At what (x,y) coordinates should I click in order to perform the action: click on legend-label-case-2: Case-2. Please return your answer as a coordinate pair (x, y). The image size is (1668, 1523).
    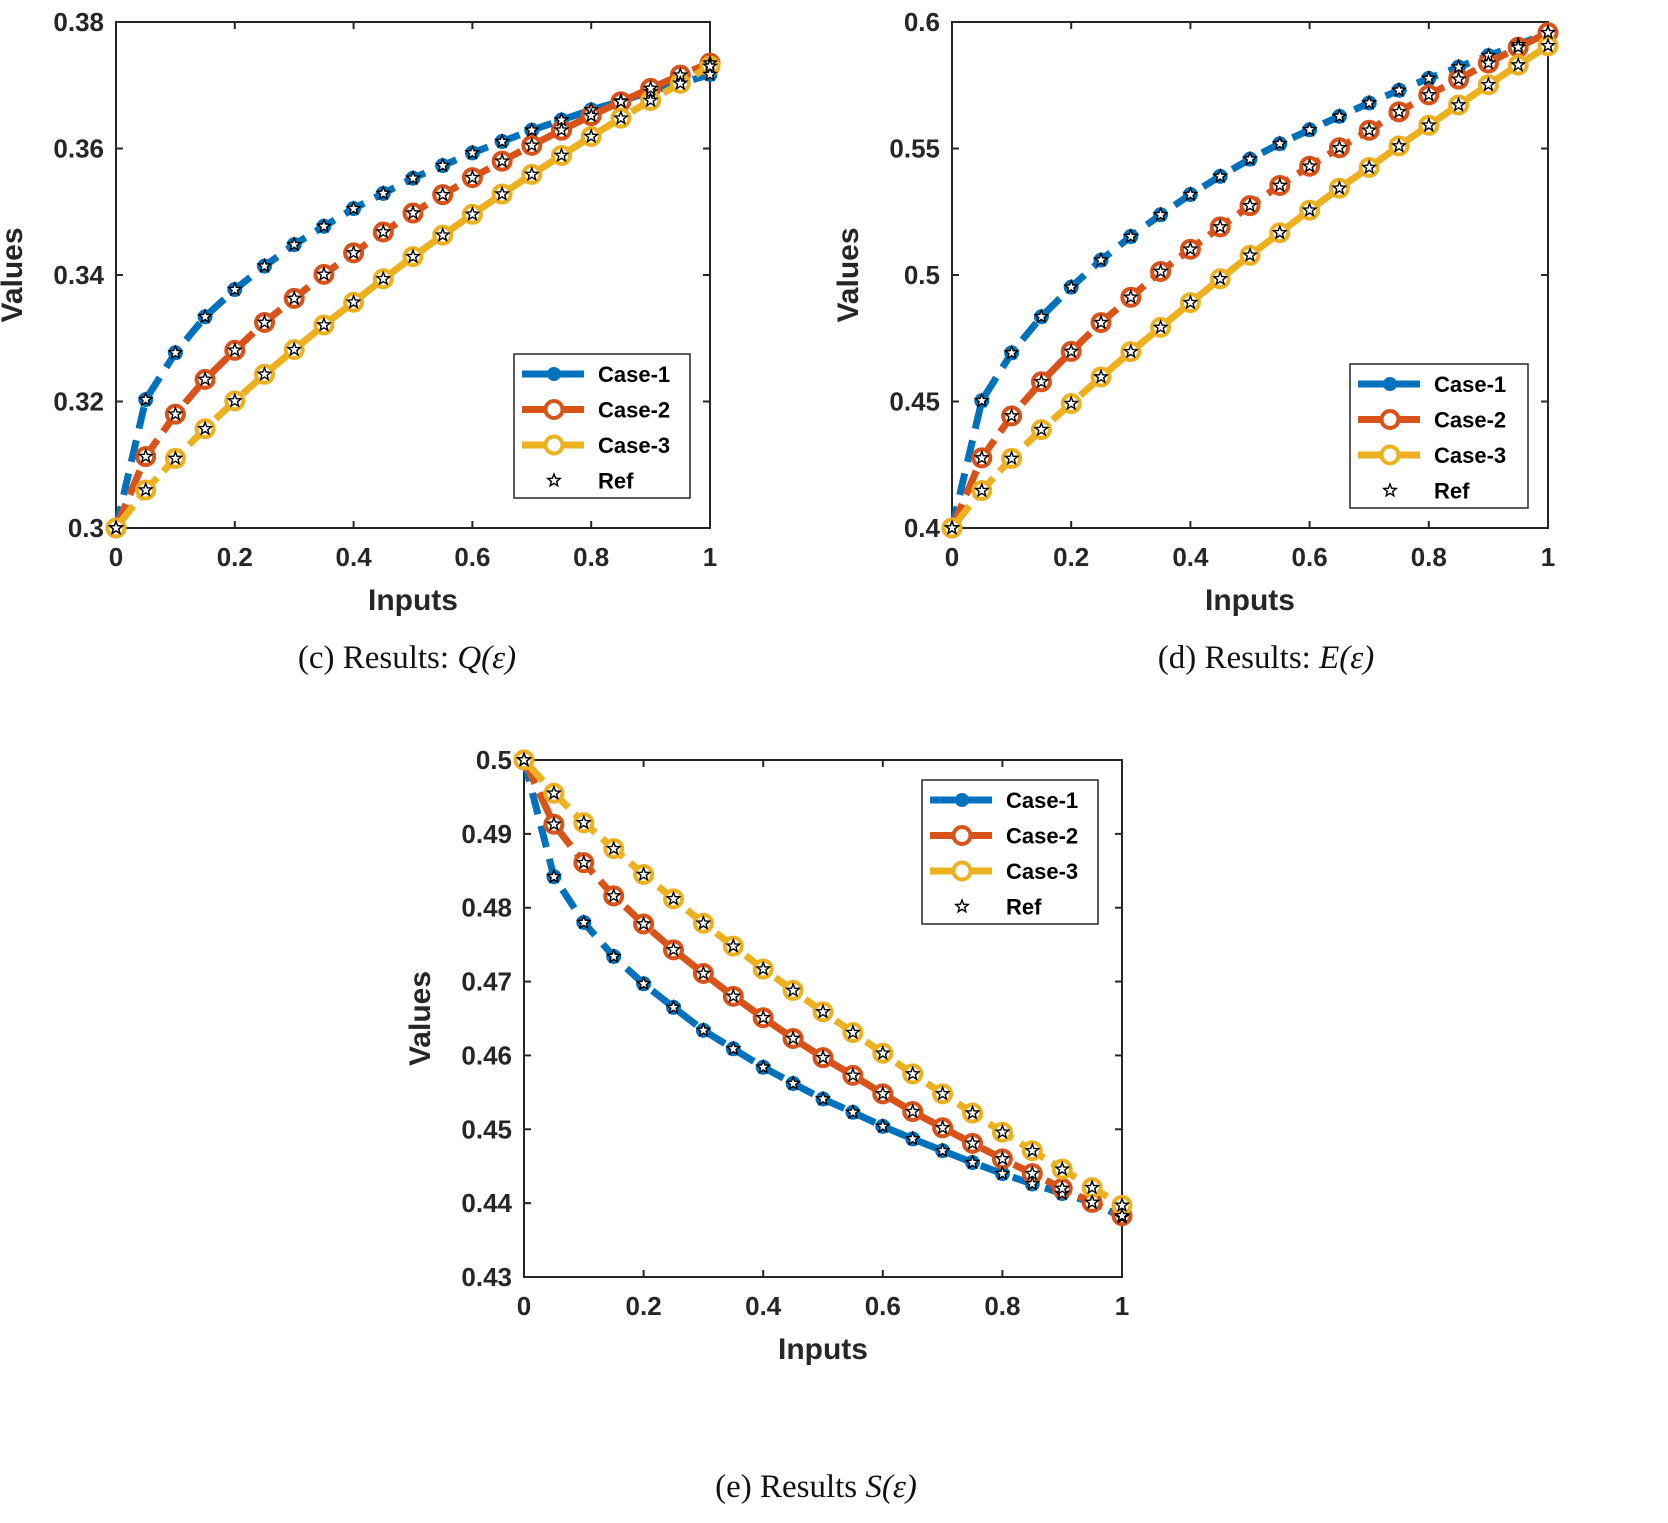
    Looking at the image, I should click on (1470, 420).